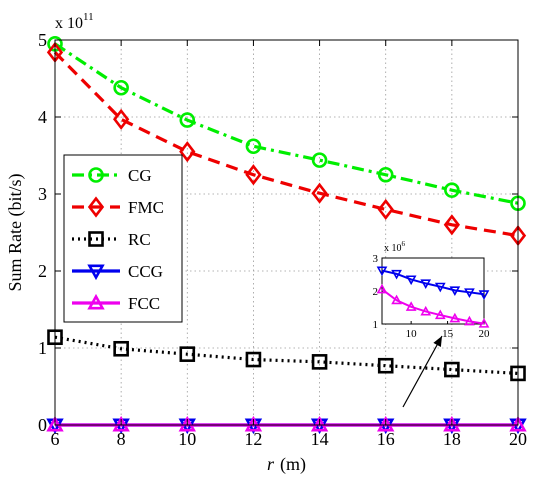 This screenshot has height=478, width=533. What do you see at coordinates (376, 259) in the screenshot?
I see `inset-y-tick-label: 3` at bounding box center [376, 259].